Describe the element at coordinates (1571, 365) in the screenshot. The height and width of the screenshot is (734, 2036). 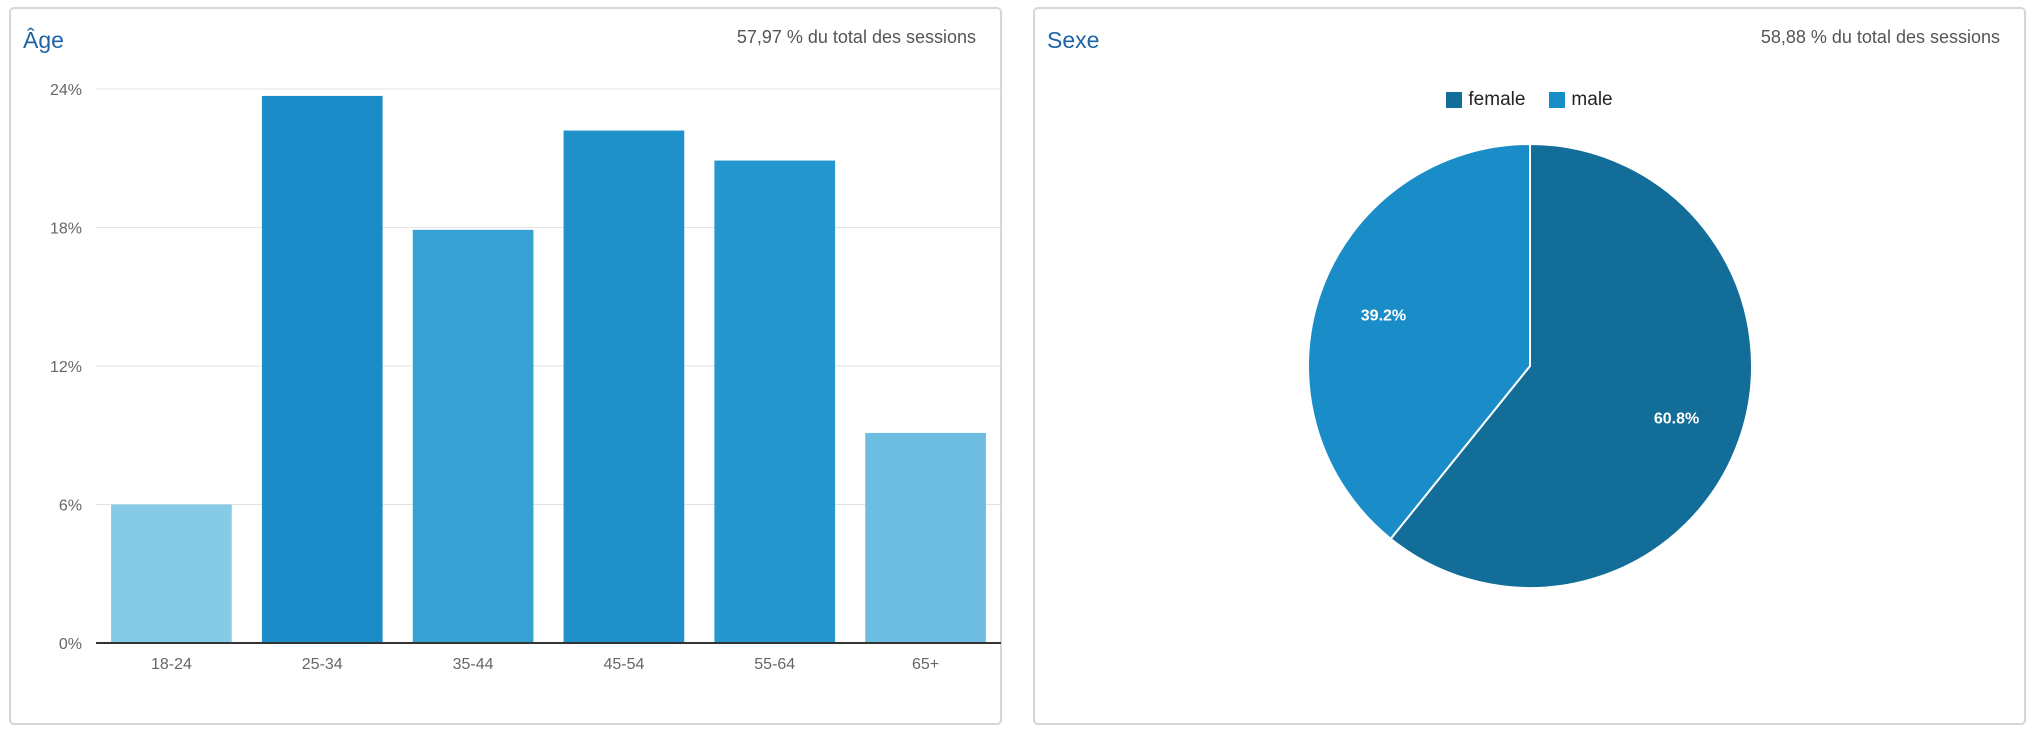
I see `pie-slice-female` at that location.